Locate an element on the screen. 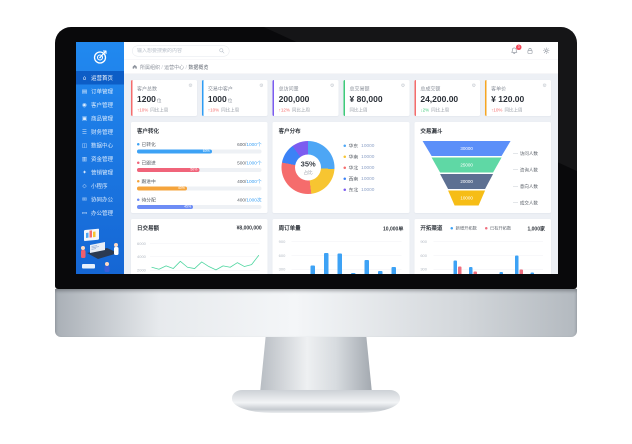  sidebar-item-label: 订单管理 is located at coordinates (102, 91).